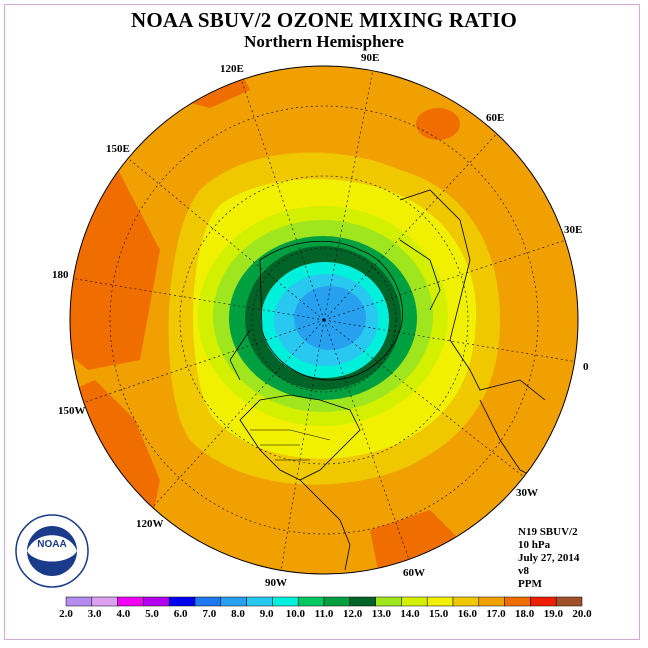 This screenshot has height=648, width=648. I want to click on colorbar-tick-label: 9.0, so click(266, 614).